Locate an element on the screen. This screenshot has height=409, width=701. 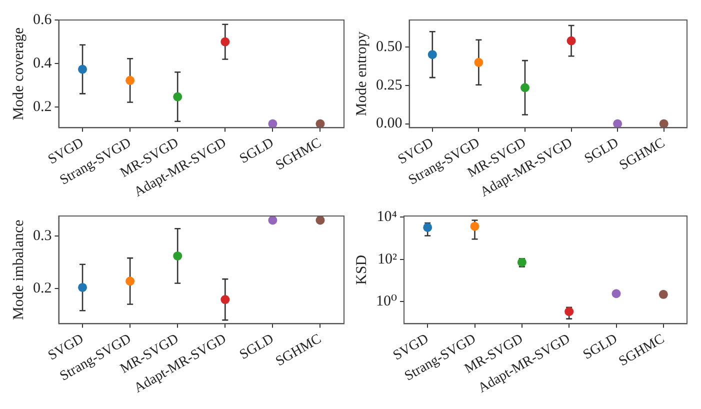
y-tick-label: 0.6 is located at coordinates (42, 20).